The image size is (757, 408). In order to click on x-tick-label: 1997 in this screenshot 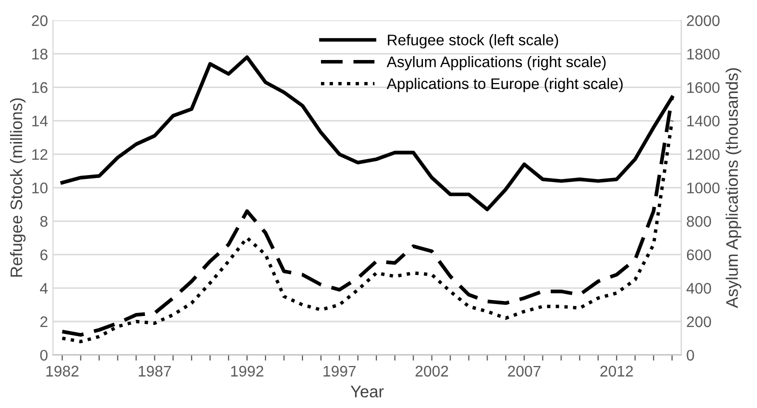, I will do `click(340, 371)`.